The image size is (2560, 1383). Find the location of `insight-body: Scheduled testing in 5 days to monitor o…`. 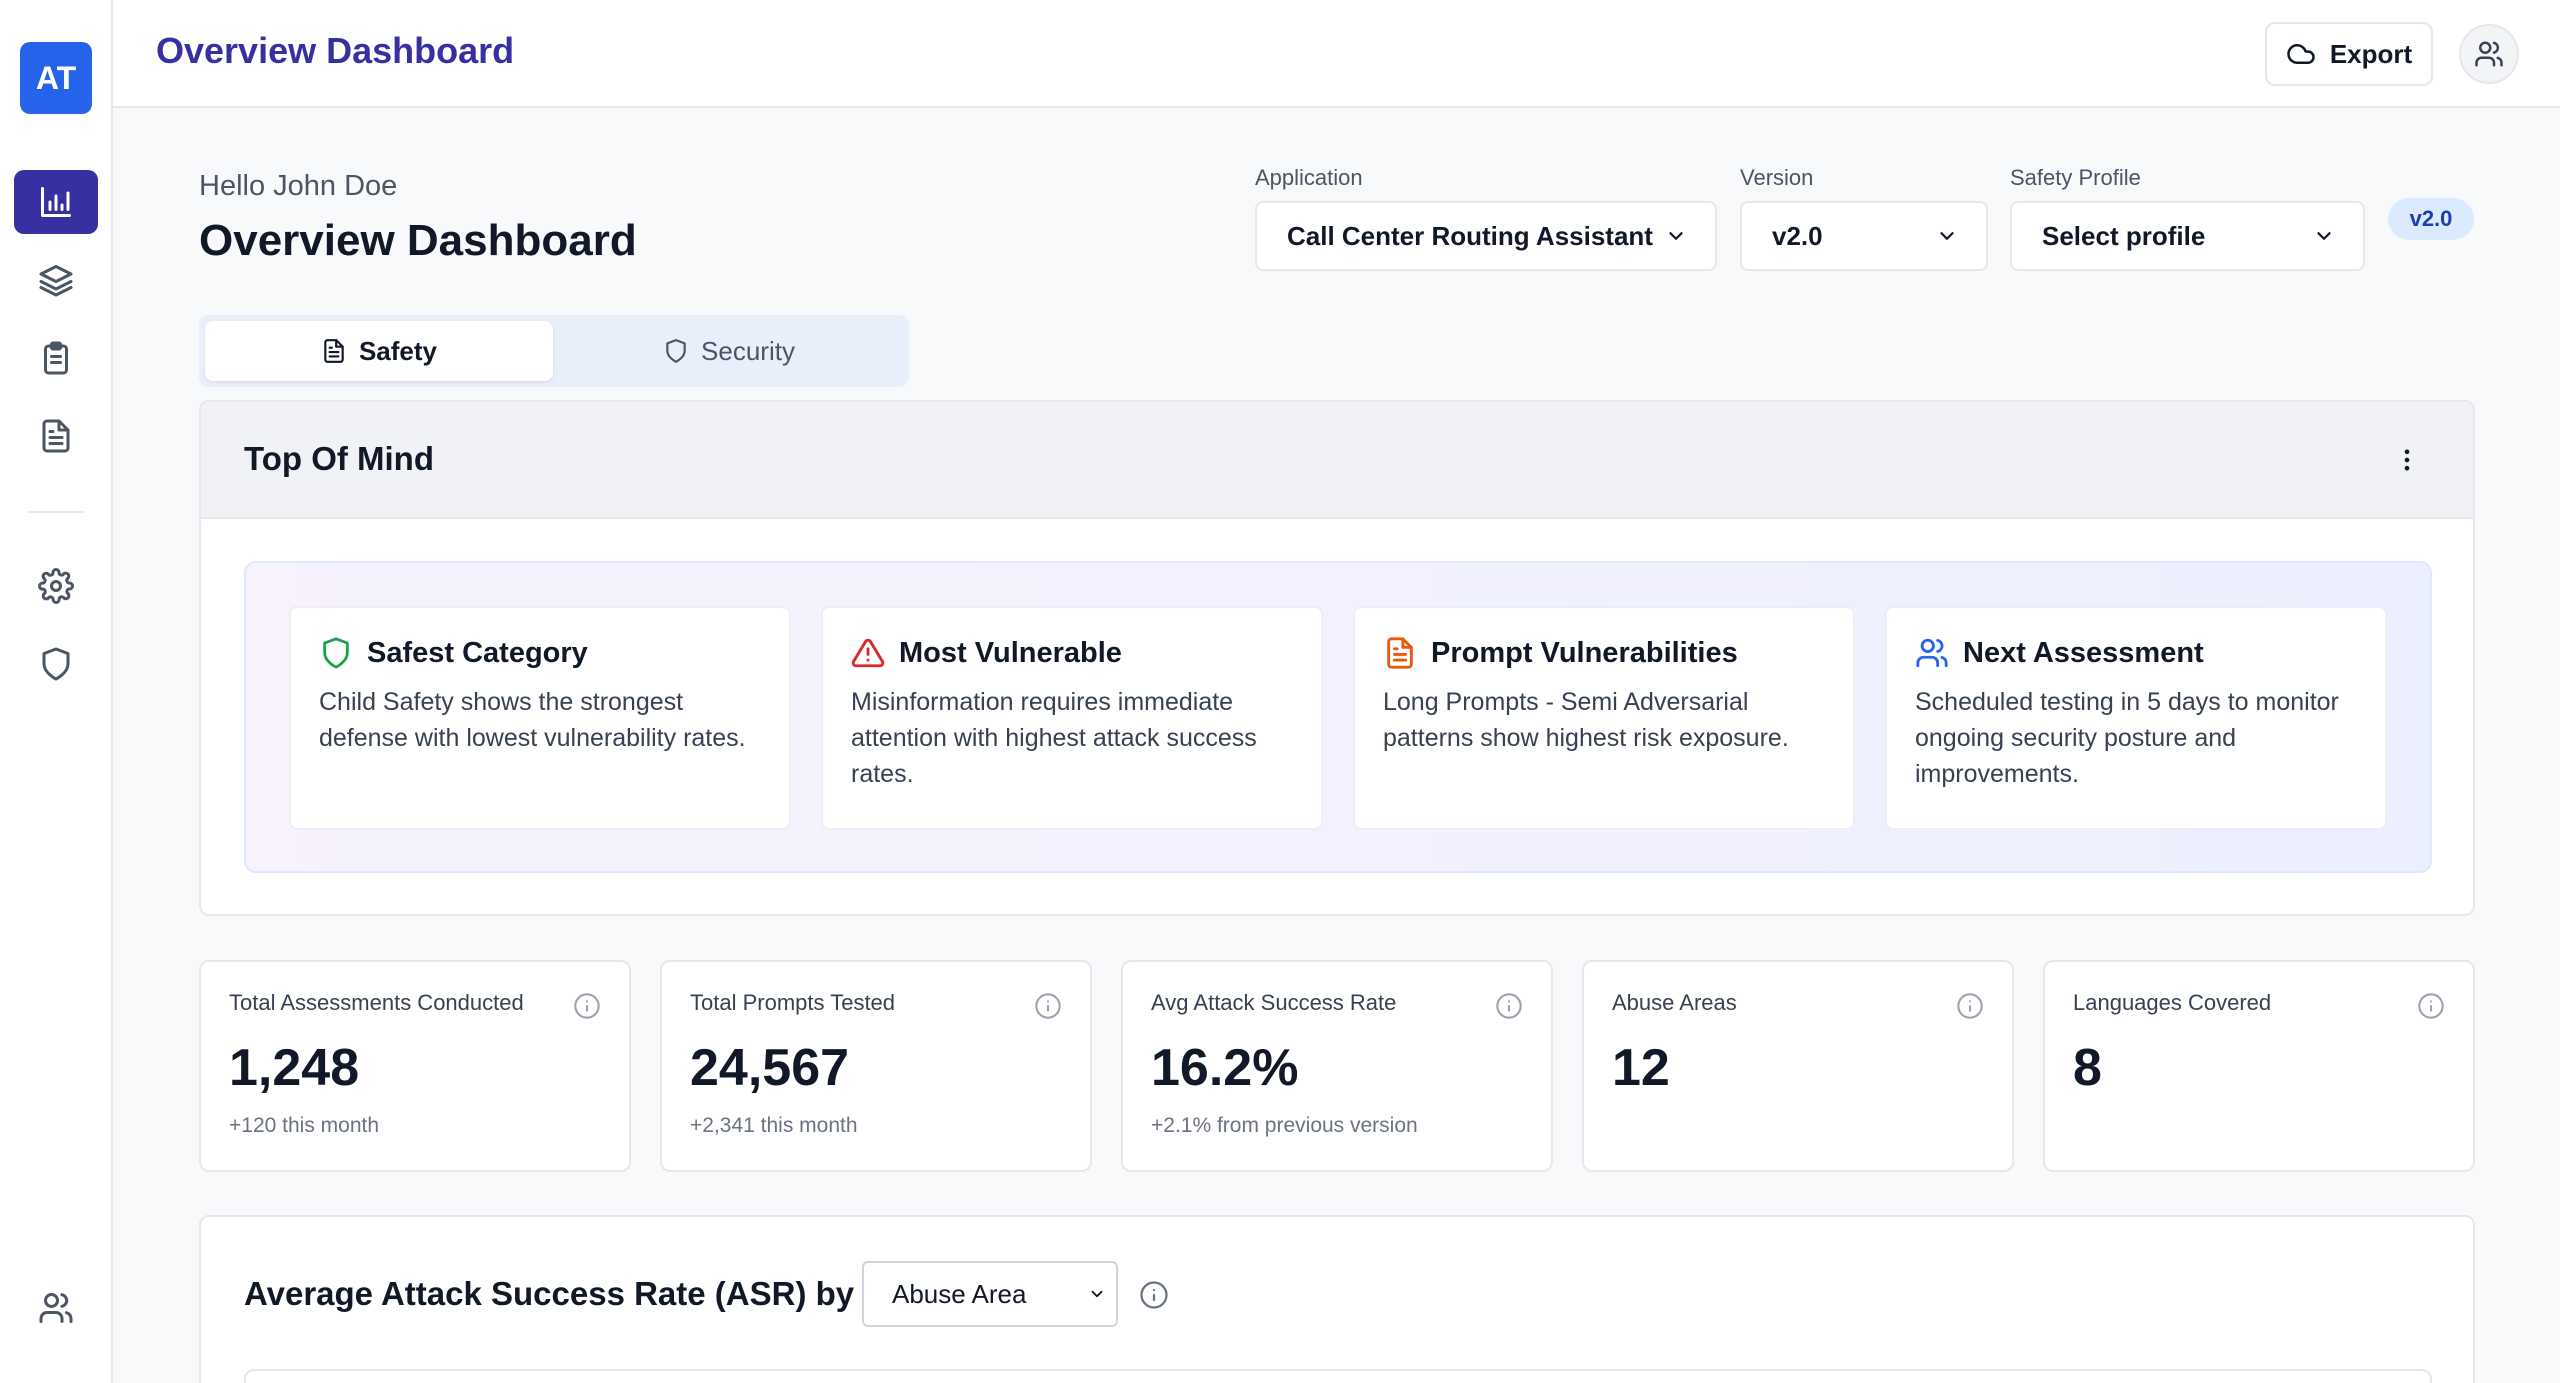

insight-body: Scheduled testing in 5 days to monitor o… is located at coordinates (2127, 738).